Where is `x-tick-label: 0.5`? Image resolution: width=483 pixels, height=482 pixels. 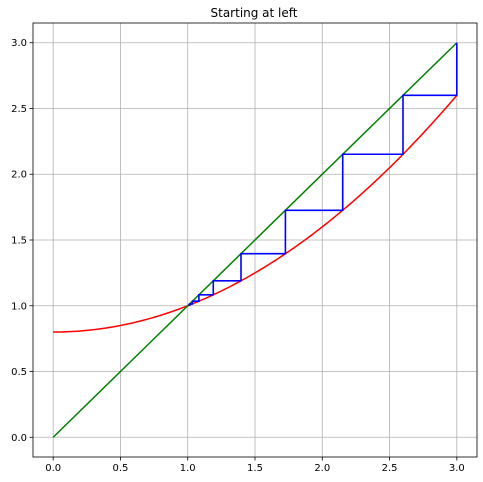 x-tick-label: 0.5 is located at coordinates (121, 468).